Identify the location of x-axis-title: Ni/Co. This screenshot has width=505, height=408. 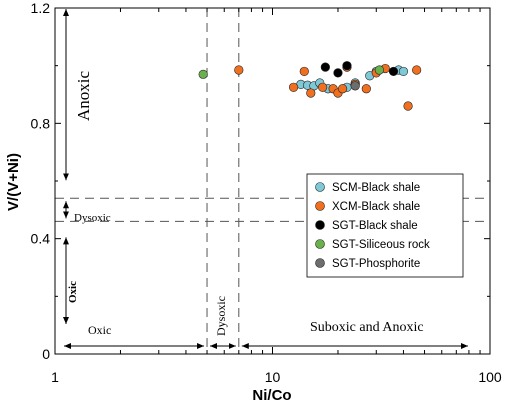
(271, 395).